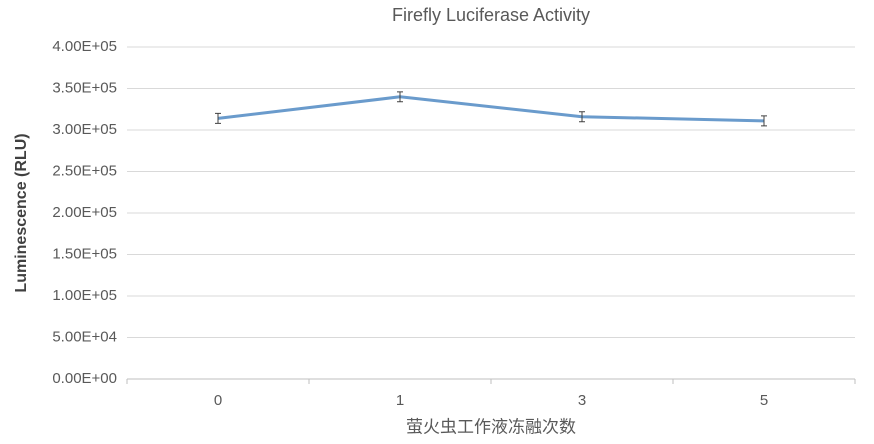 The image size is (874, 444). What do you see at coordinates (84, 378) in the screenshot?
I see `y-tick-label: 0.00E+00` at bounding box center [84, 378].